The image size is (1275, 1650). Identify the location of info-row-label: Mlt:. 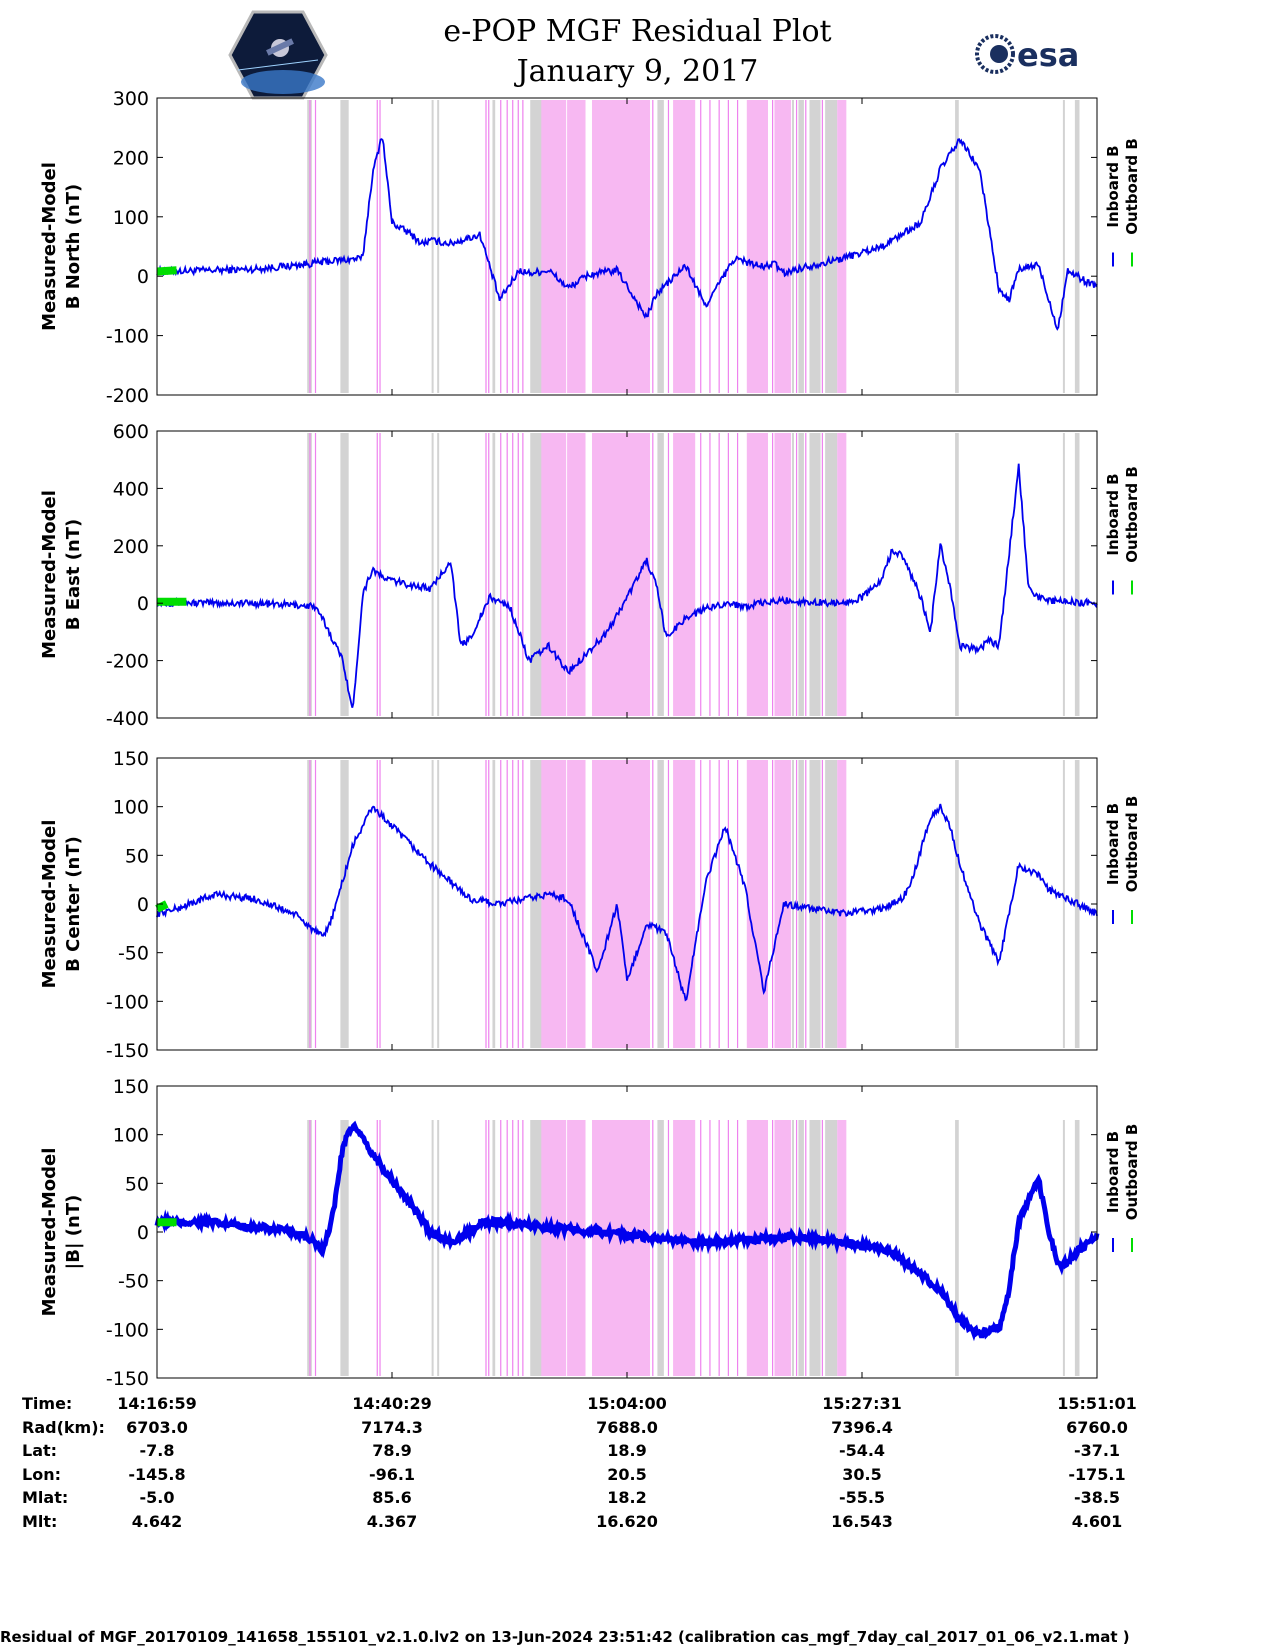
(40, 1521).